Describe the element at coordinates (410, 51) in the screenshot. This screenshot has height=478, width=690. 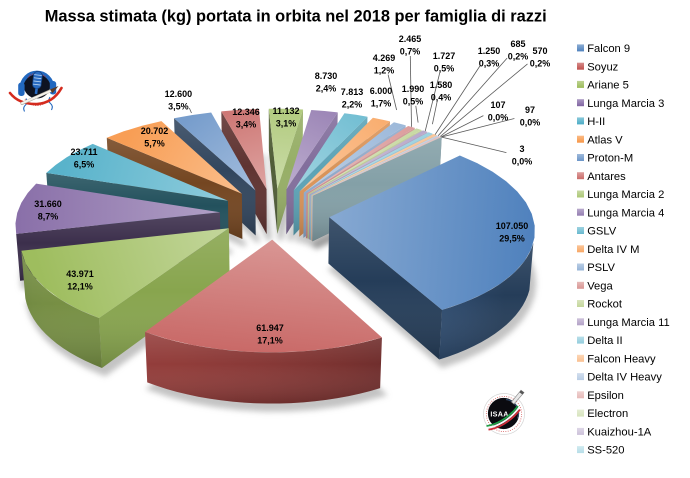
I see `svg-text: 0,7%` at that location.